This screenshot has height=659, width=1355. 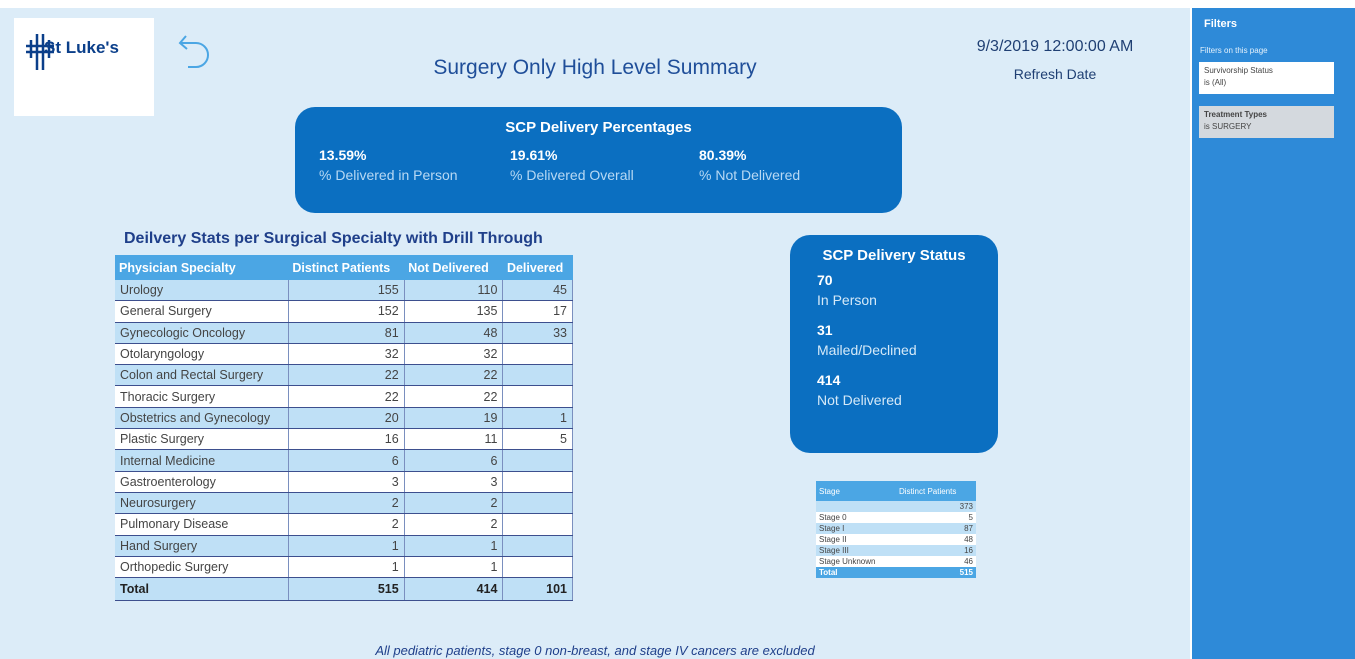 I want to click on table-row: Obstetrics and Gynecology 20 19 1, so click(x=344, y=418).